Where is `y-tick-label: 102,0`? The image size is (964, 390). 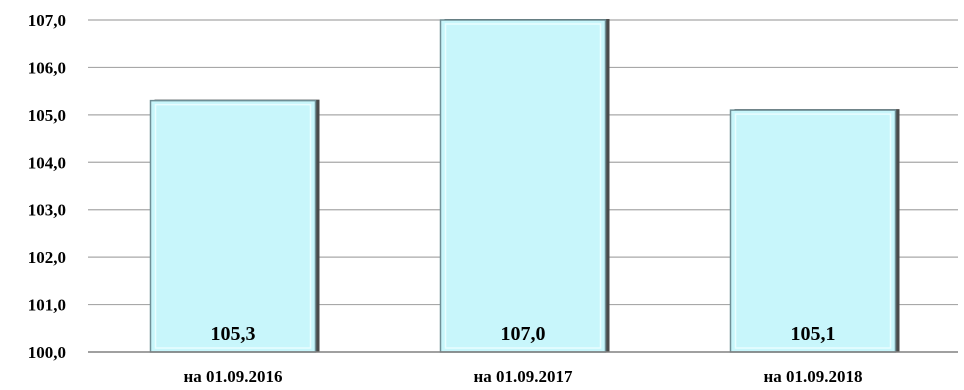
y-tick-label: 102,0 is located at coordinates (47, 257).